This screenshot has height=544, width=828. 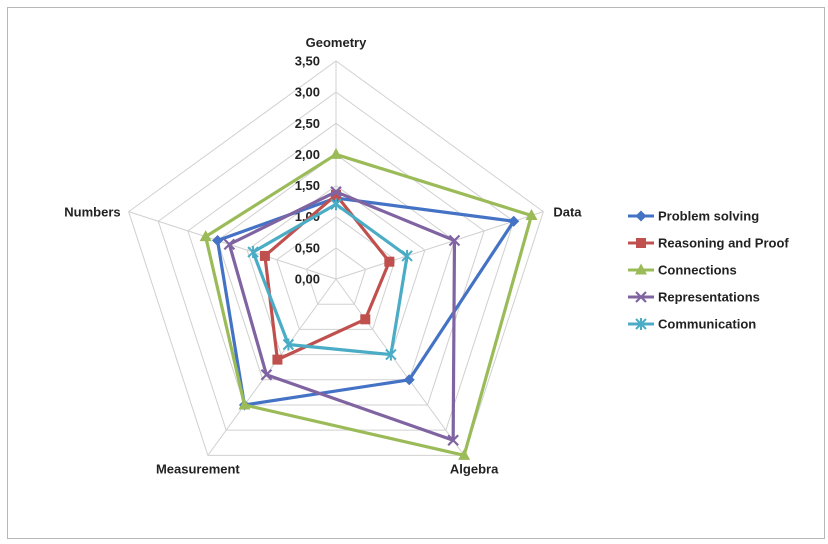 What do you see at coordinates (723, 243) in the screenshot?
I see `legend-label: Reasoning and Proof` at bounding box center [723, 243].